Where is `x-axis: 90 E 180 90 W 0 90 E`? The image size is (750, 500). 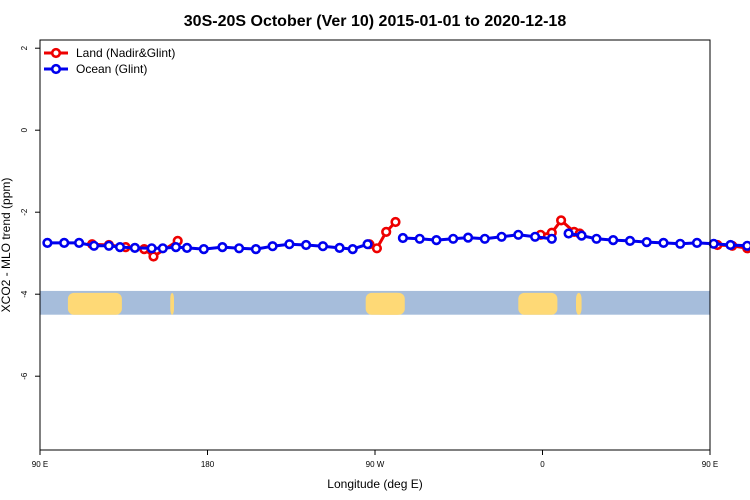
x-axis: 90 E 180 90 W 0 90 E is located at coordinates (375, 459).